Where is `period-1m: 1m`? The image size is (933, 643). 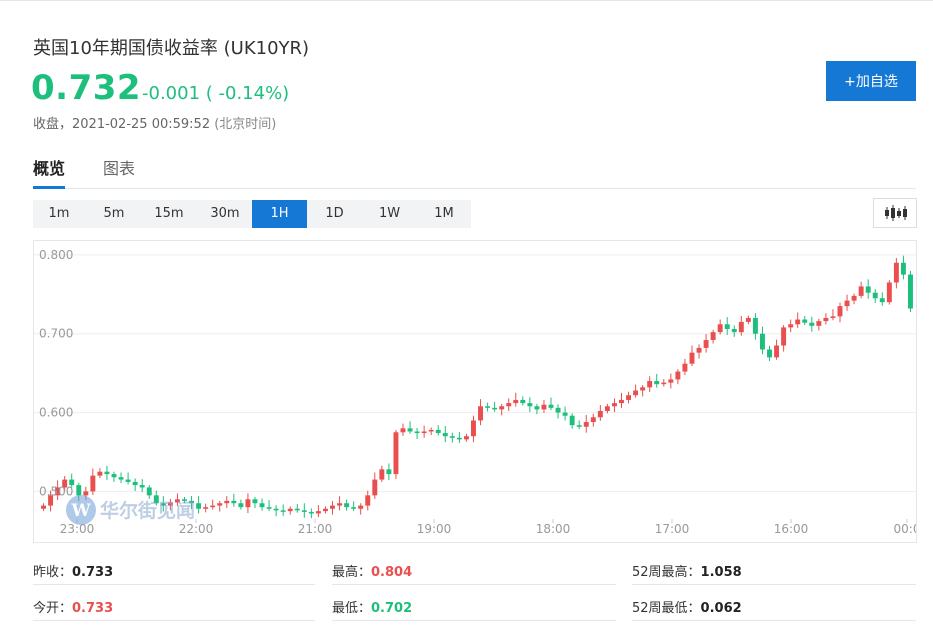
period-1m: 1m is located at coordinates (59, 213).